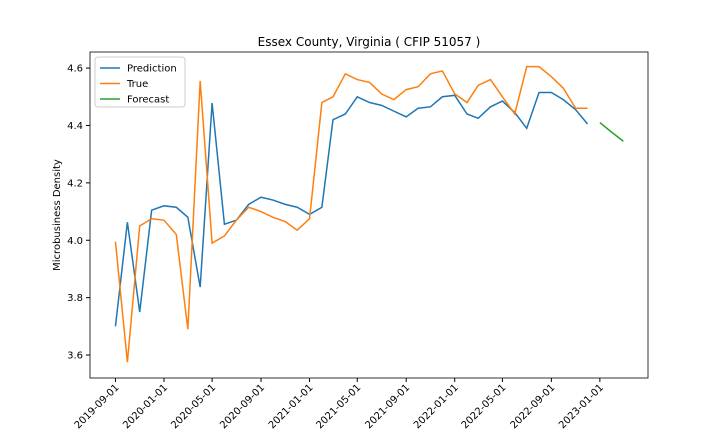  I want to click on y-tick-label: 4.2, so click(75, 183).